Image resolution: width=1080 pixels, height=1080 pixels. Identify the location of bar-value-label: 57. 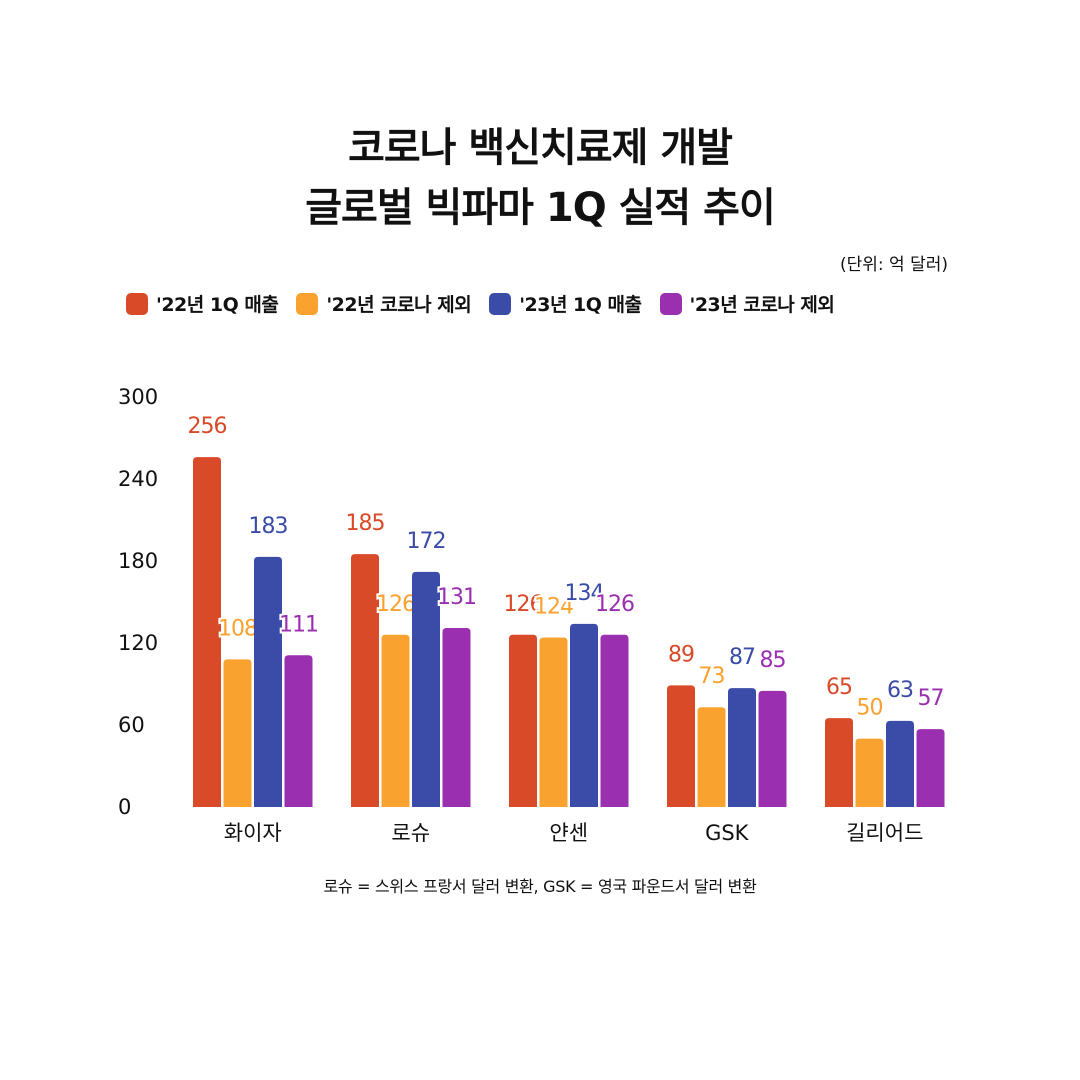
(931, 698).